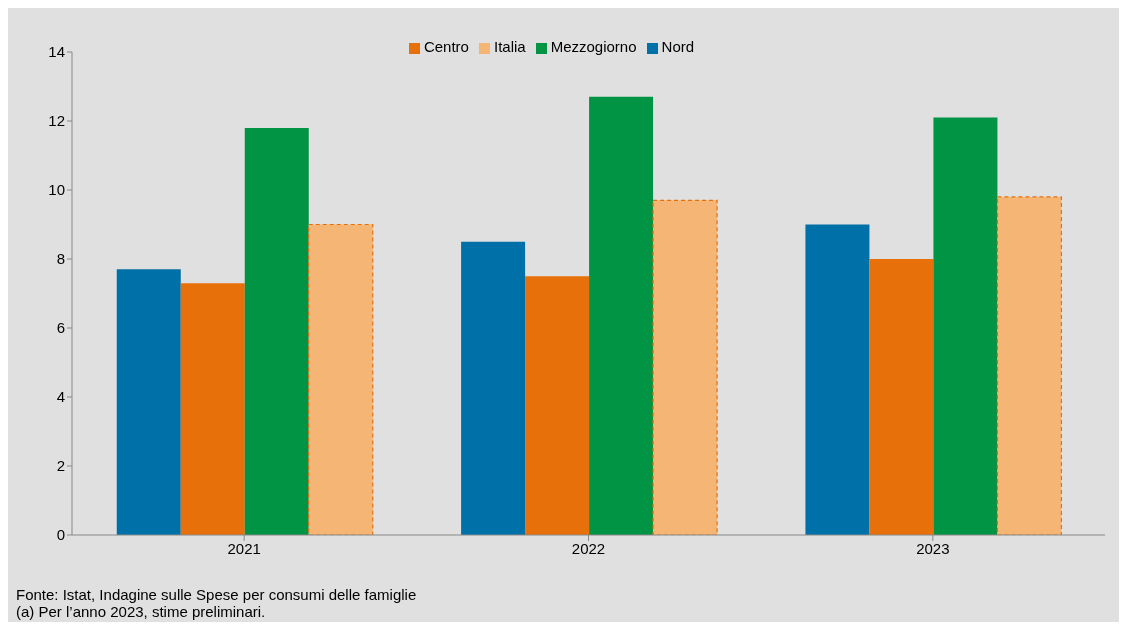 The image size is (1127, 630). I want to click on text: (a) Per l’anno 2023, stime preliminari., so click(141, 611).